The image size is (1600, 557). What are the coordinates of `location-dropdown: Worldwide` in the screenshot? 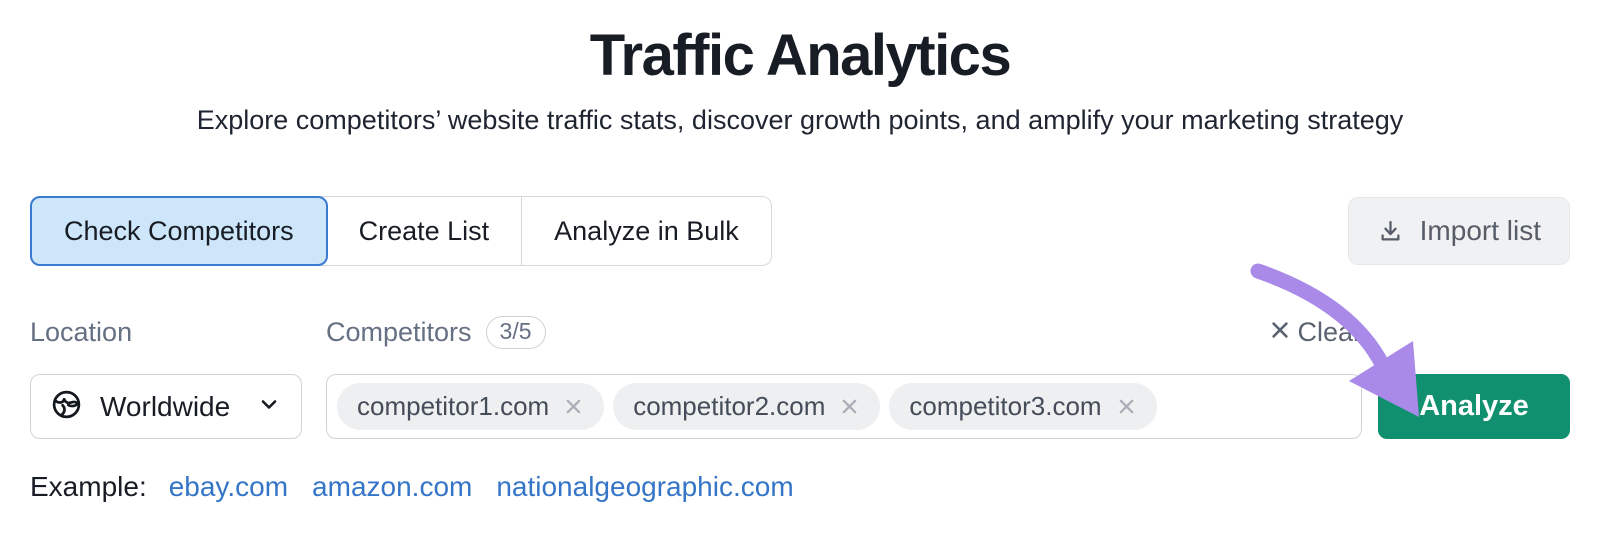 It's located at (166, 406).